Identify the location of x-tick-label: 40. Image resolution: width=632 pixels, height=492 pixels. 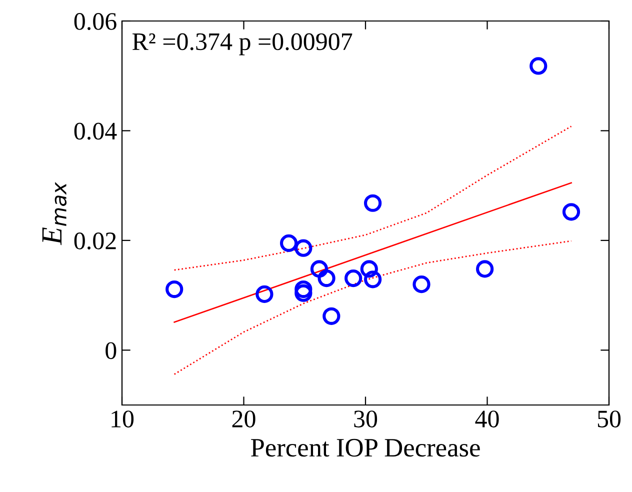
(487, 419).